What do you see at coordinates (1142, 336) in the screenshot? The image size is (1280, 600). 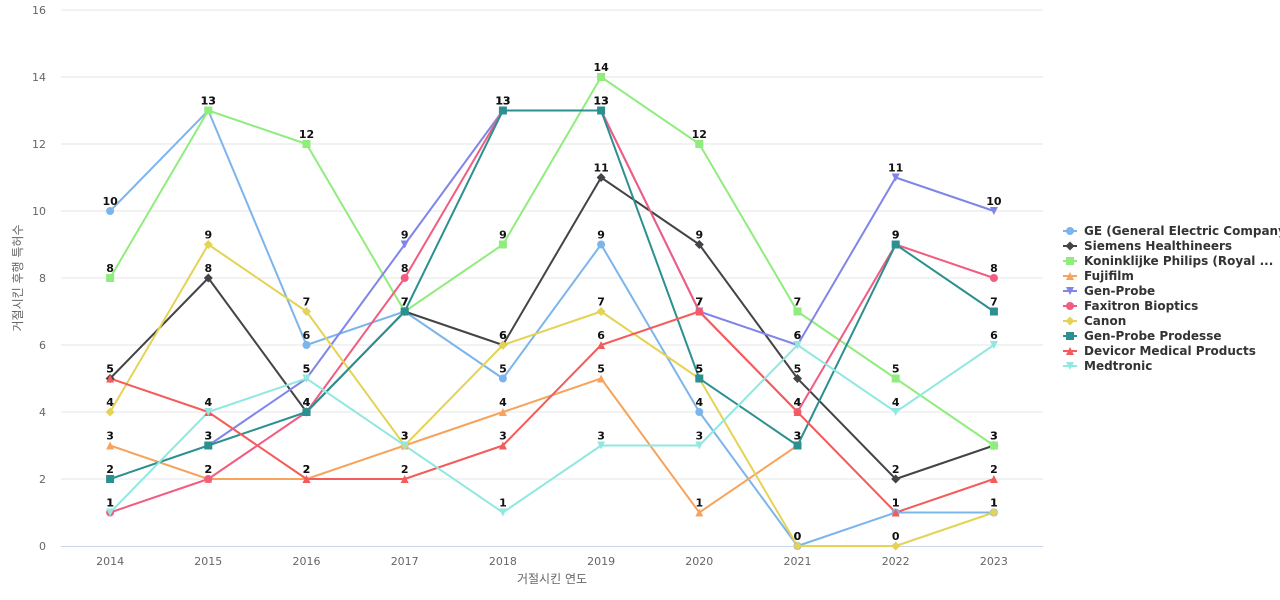 I see `legend-item: Gen-Probe Prodesse` at bounding box center [1142, 336].